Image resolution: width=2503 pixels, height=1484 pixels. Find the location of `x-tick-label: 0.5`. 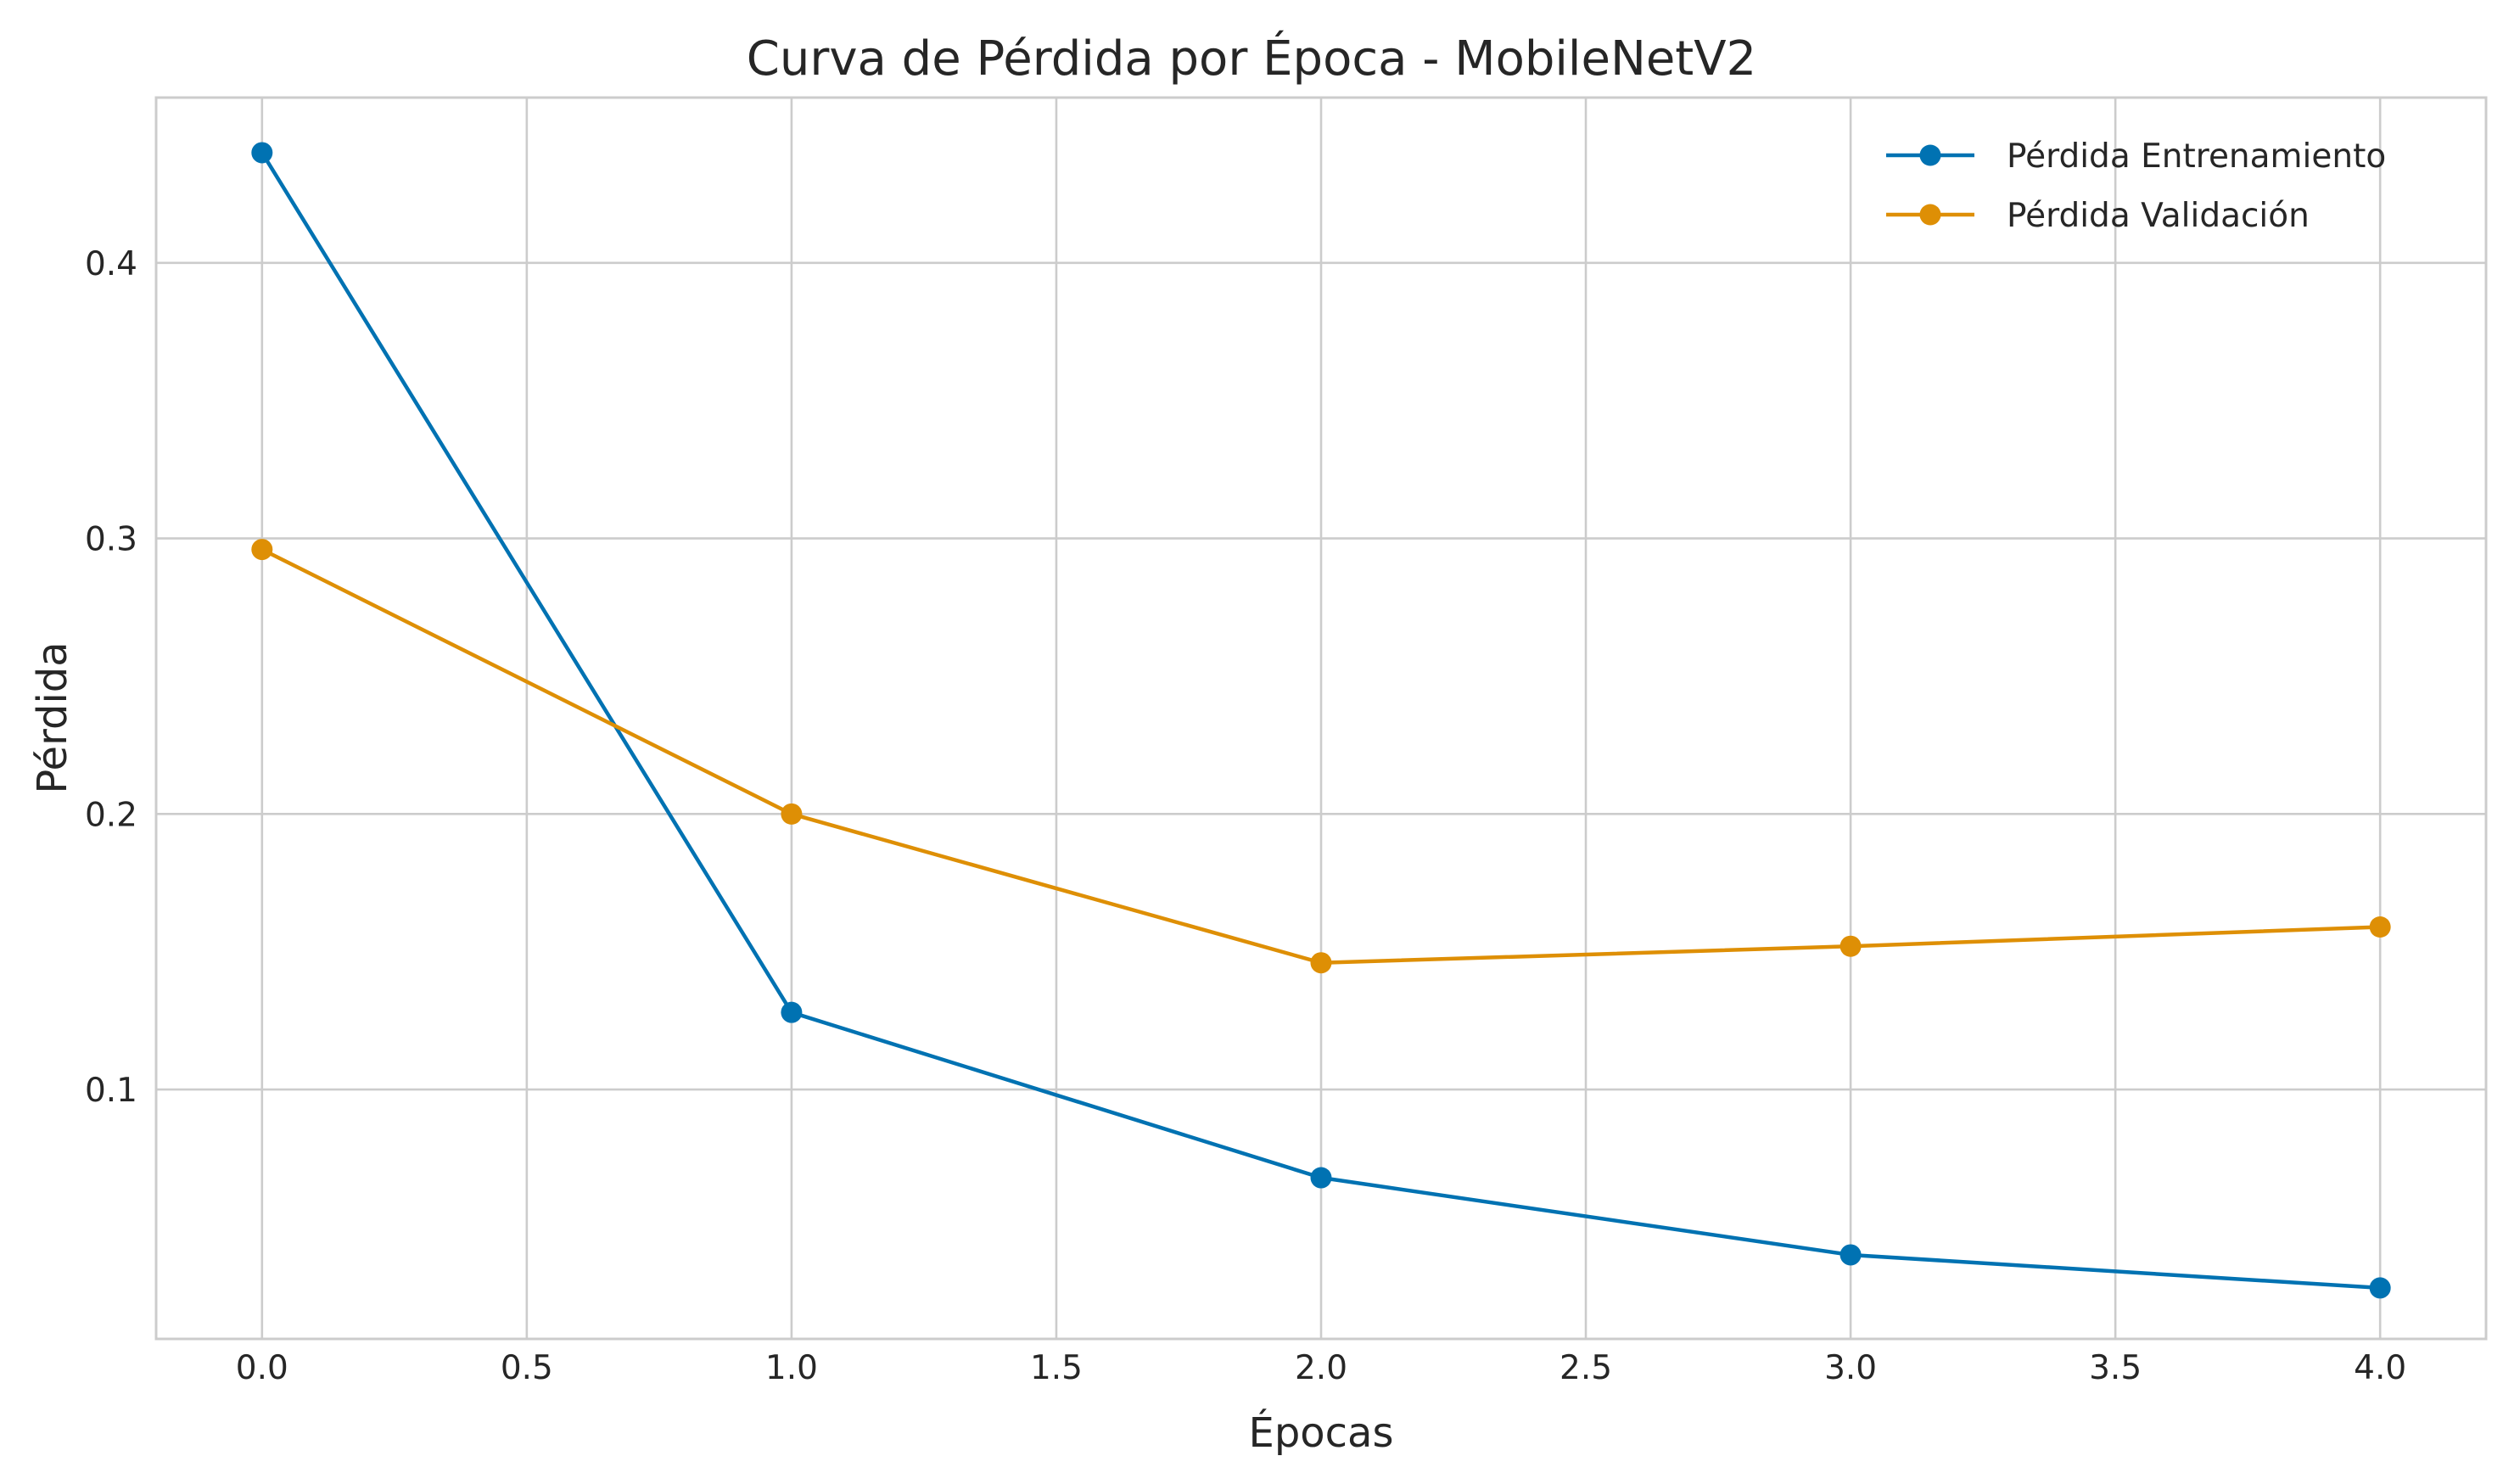

x-tick-label: 0.5 is located at coordinates (527, 1368).